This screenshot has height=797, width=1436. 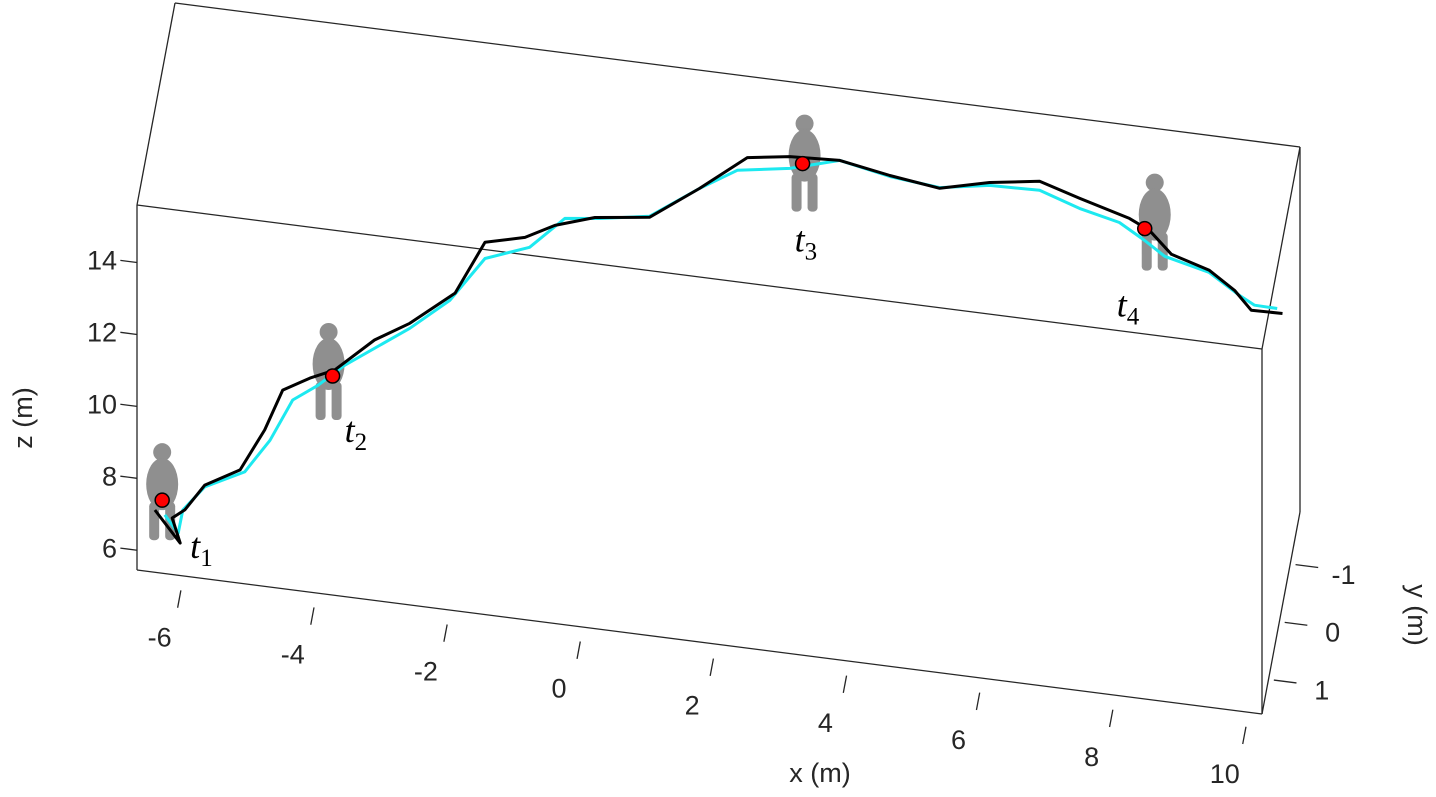 I want to click on y-tick-label: -1, so click(x=1343, y=575).